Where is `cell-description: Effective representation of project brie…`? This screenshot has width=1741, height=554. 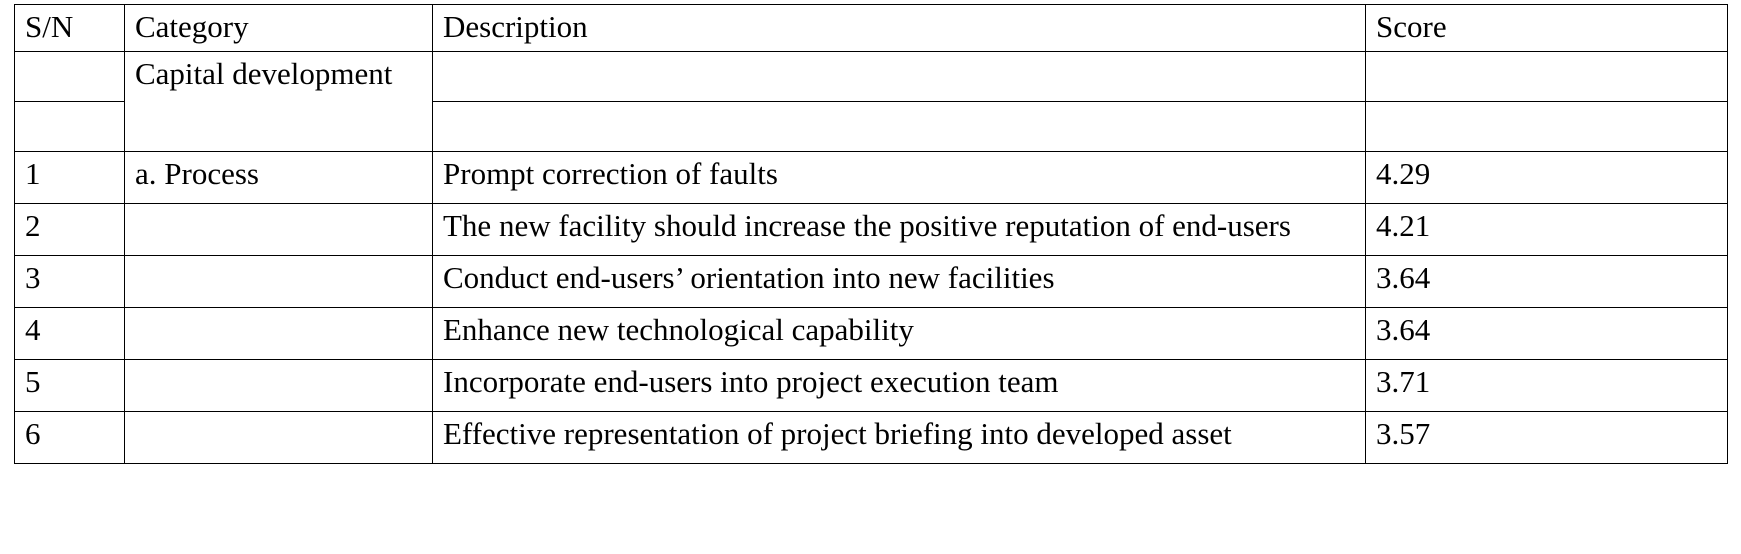 cell-description: Effective representation of project brie… is located at coordinates (899, 438).